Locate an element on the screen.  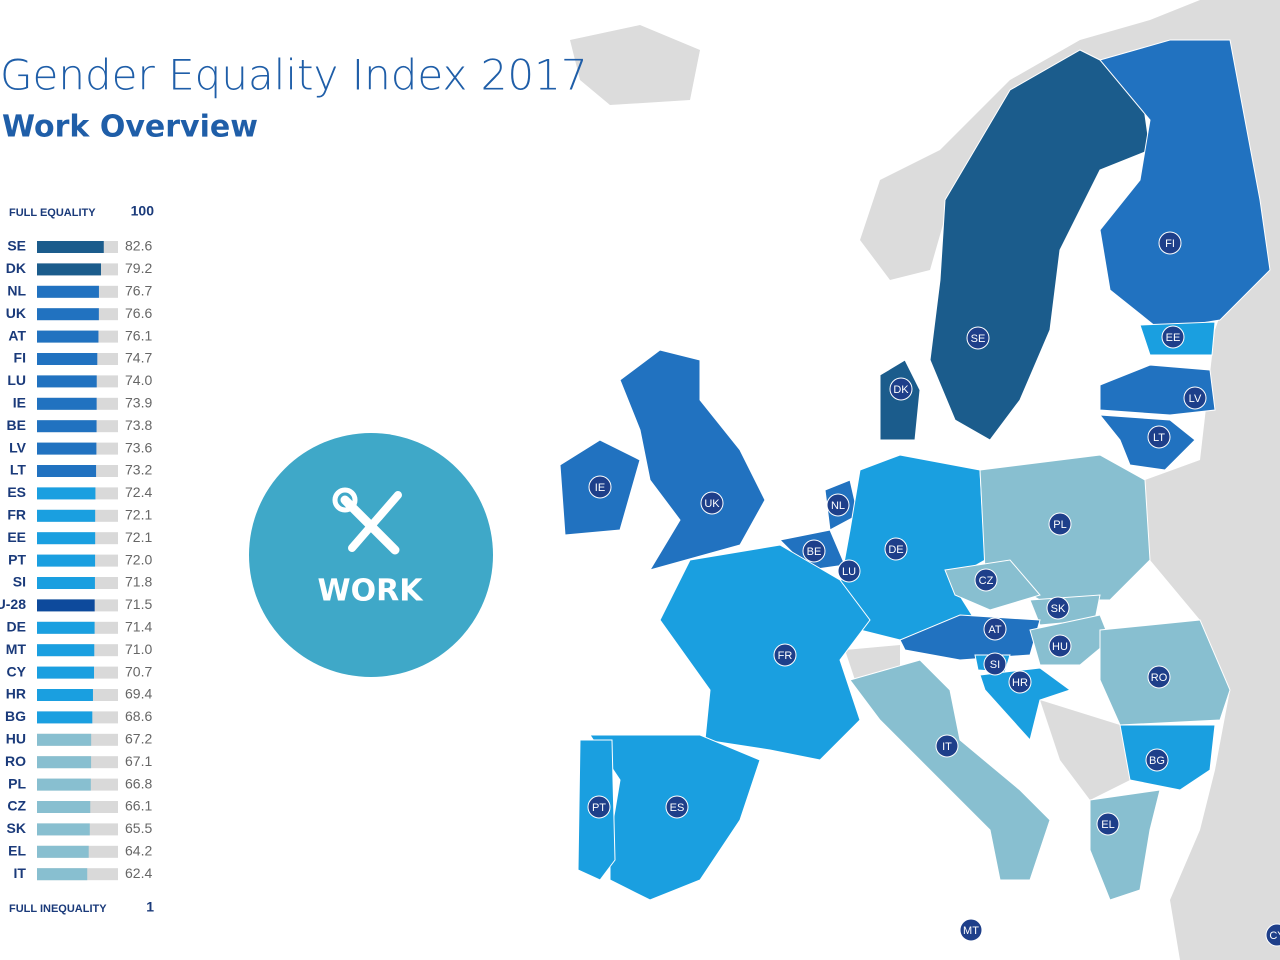
country-code: HU is located at coordinates (16, 739).